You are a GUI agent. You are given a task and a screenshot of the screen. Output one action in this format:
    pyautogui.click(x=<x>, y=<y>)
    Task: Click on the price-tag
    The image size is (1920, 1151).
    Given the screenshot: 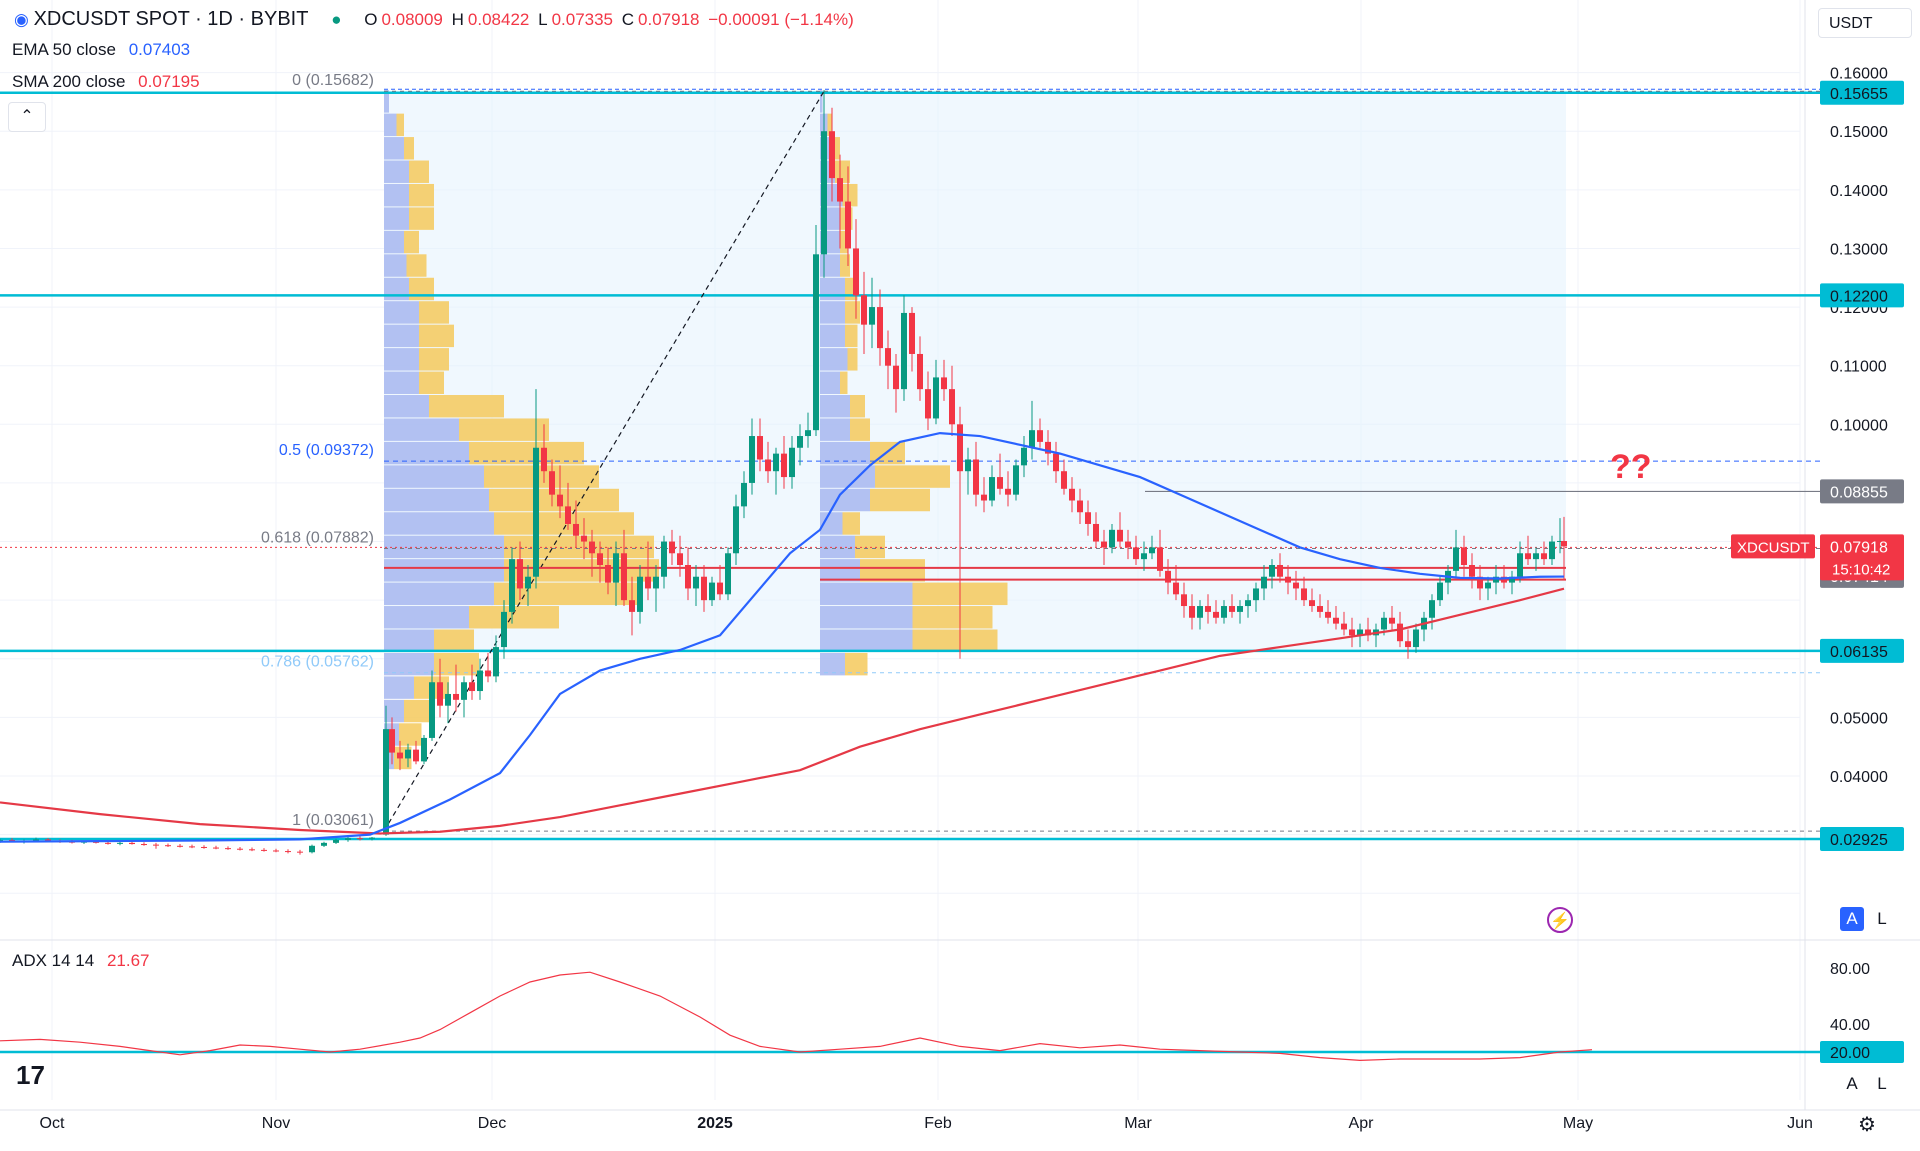 What is the action you would take?
    pyautogui.click(x=1862, y=491)
    